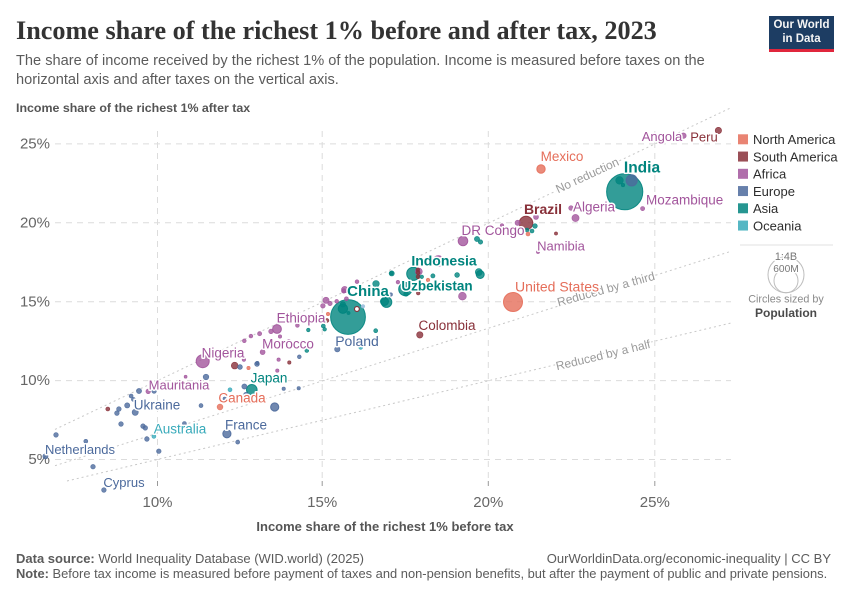 This screenshot has height=600, width=850. I want to click on svg-text: North America, so click(794, 139).